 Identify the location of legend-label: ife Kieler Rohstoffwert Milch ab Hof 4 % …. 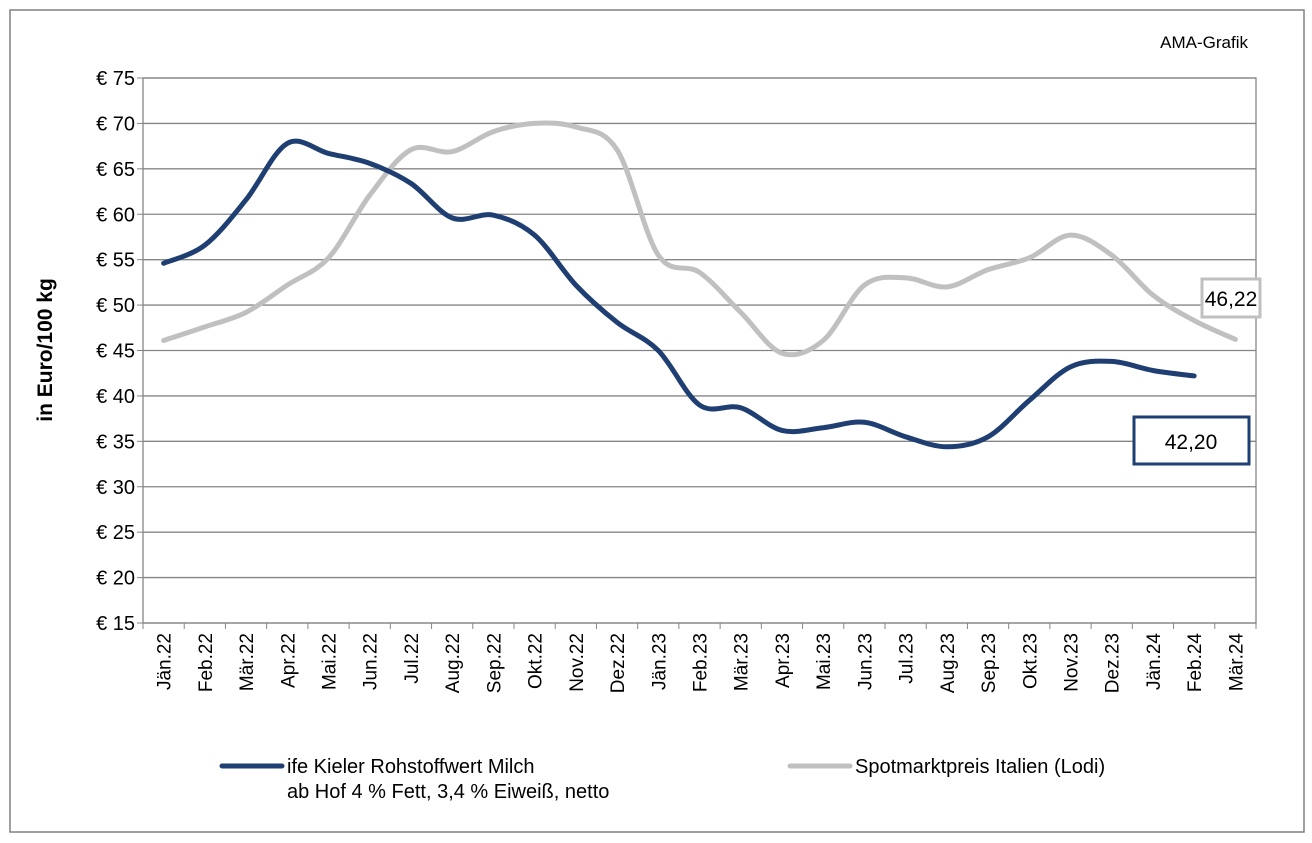
(448, 779).